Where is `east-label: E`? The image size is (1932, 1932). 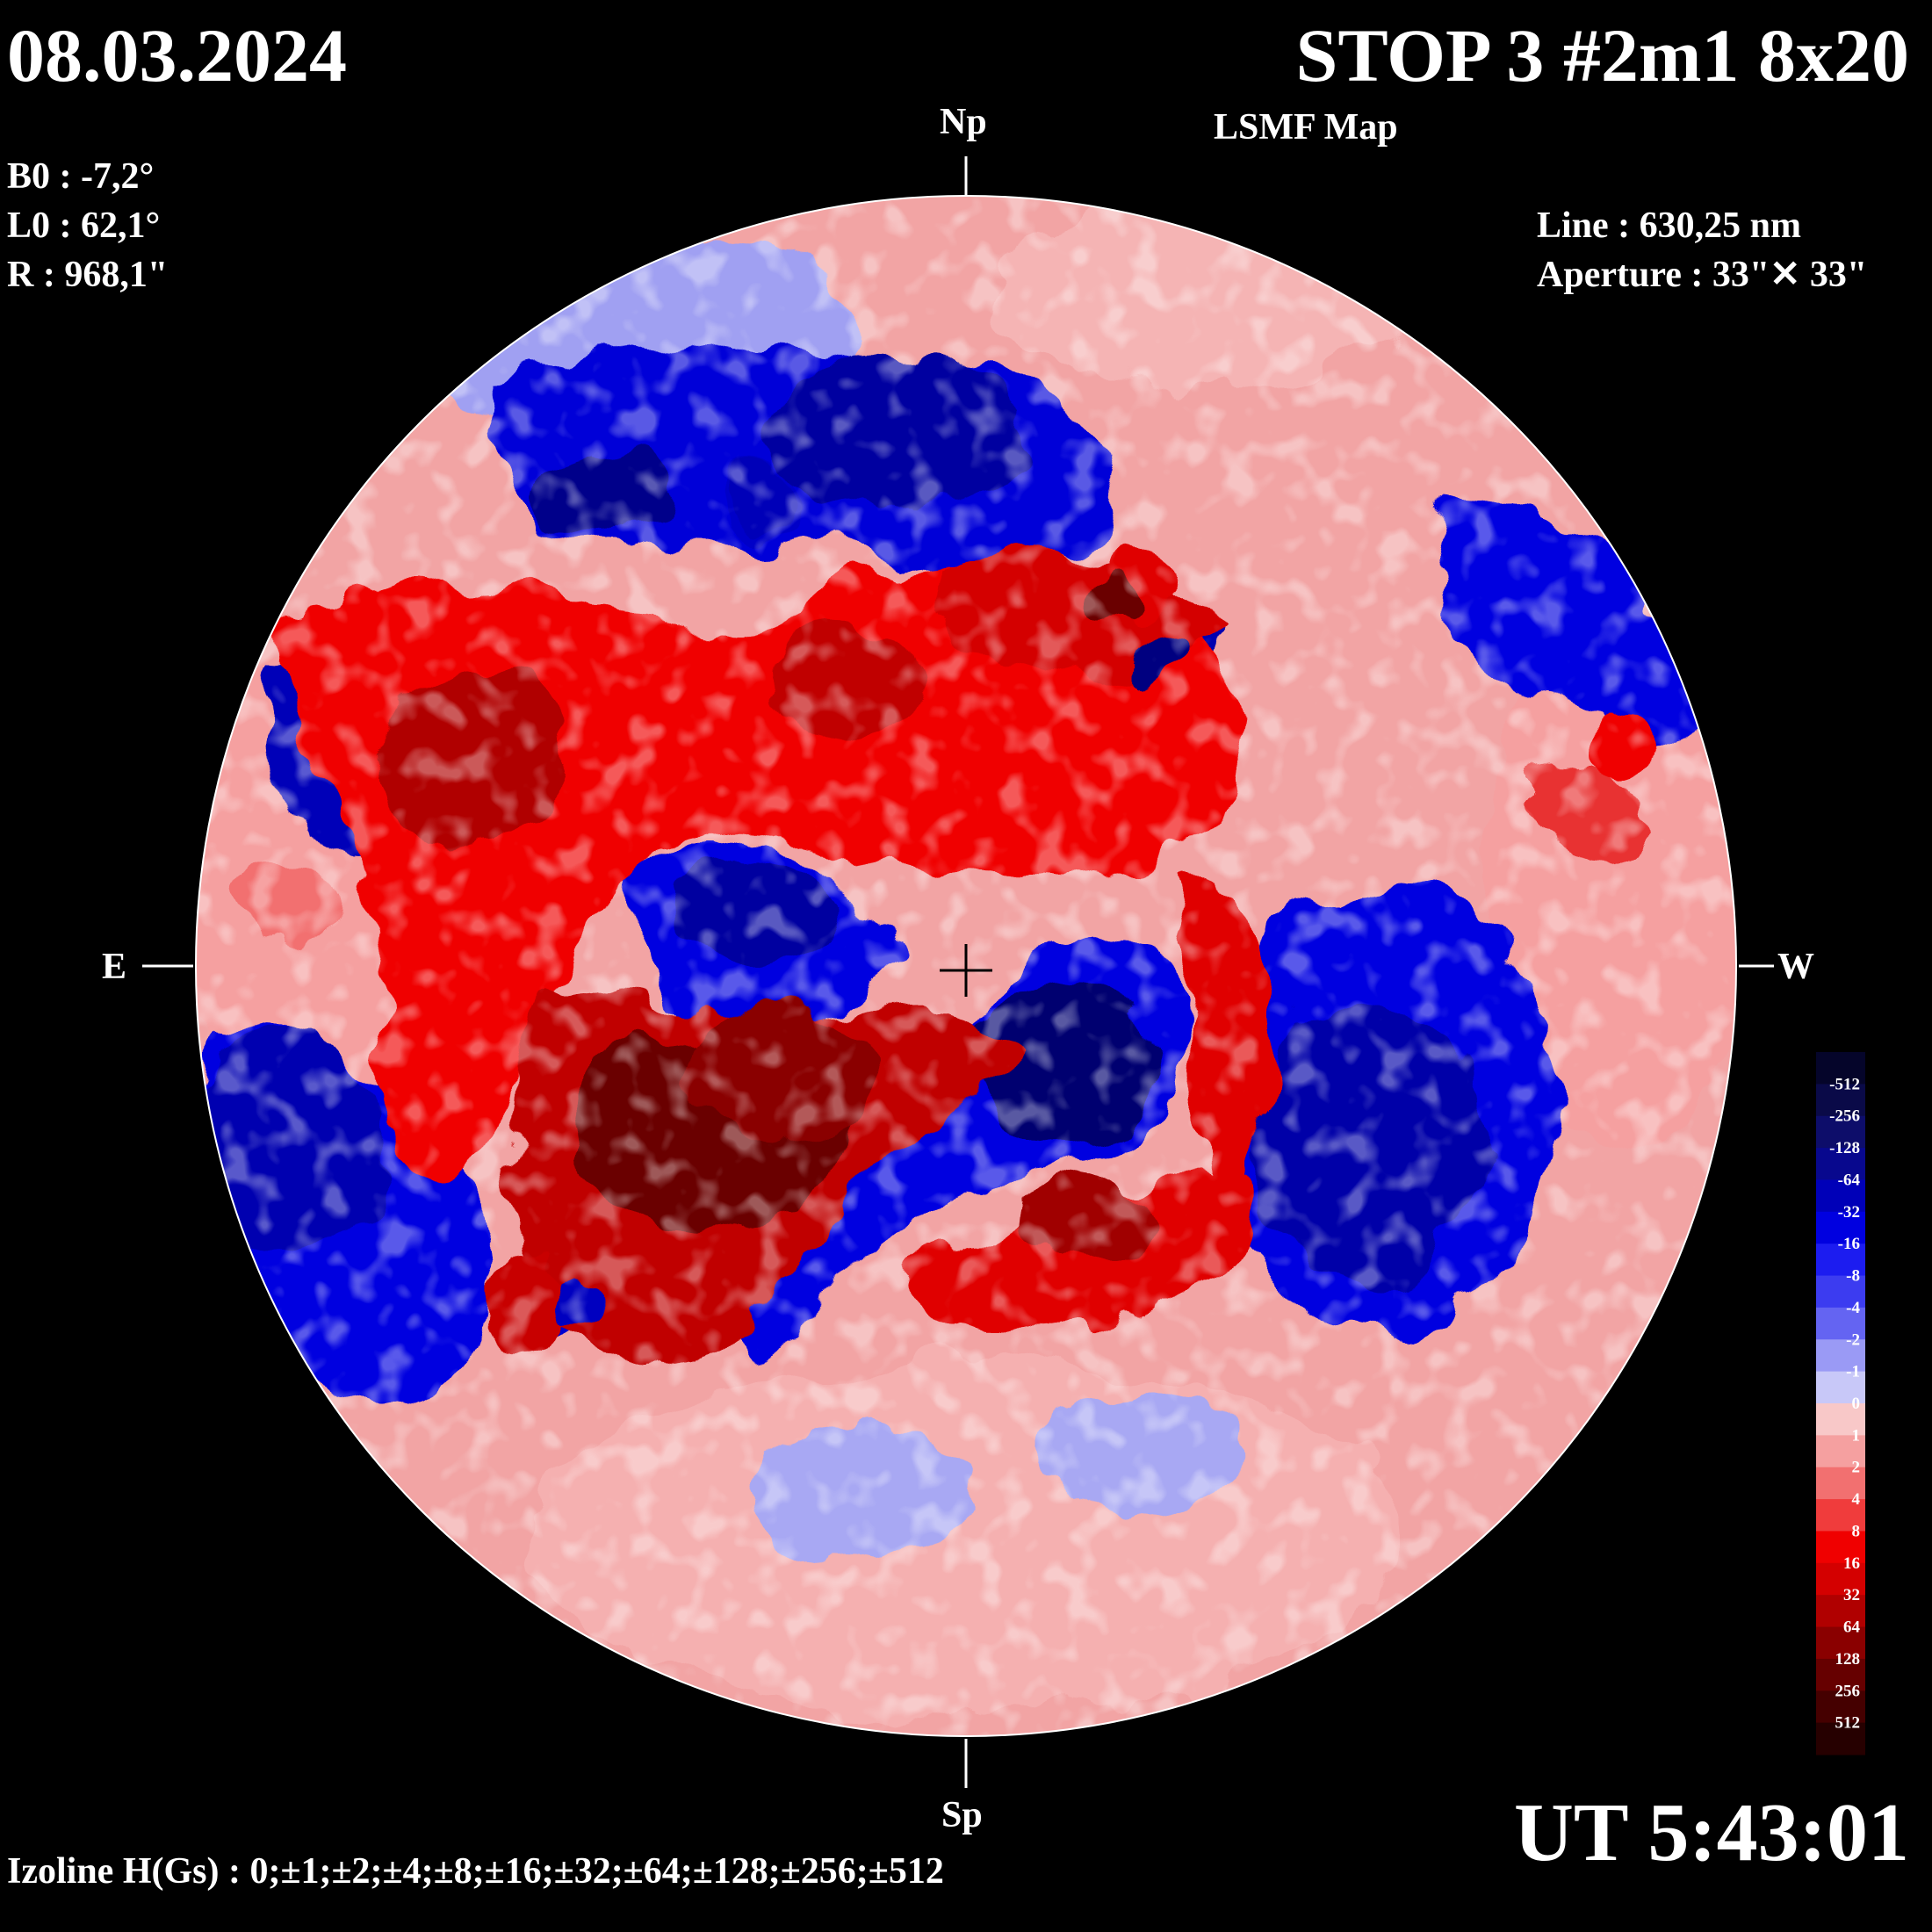 east-label: E is located at coordinates (115, 967).